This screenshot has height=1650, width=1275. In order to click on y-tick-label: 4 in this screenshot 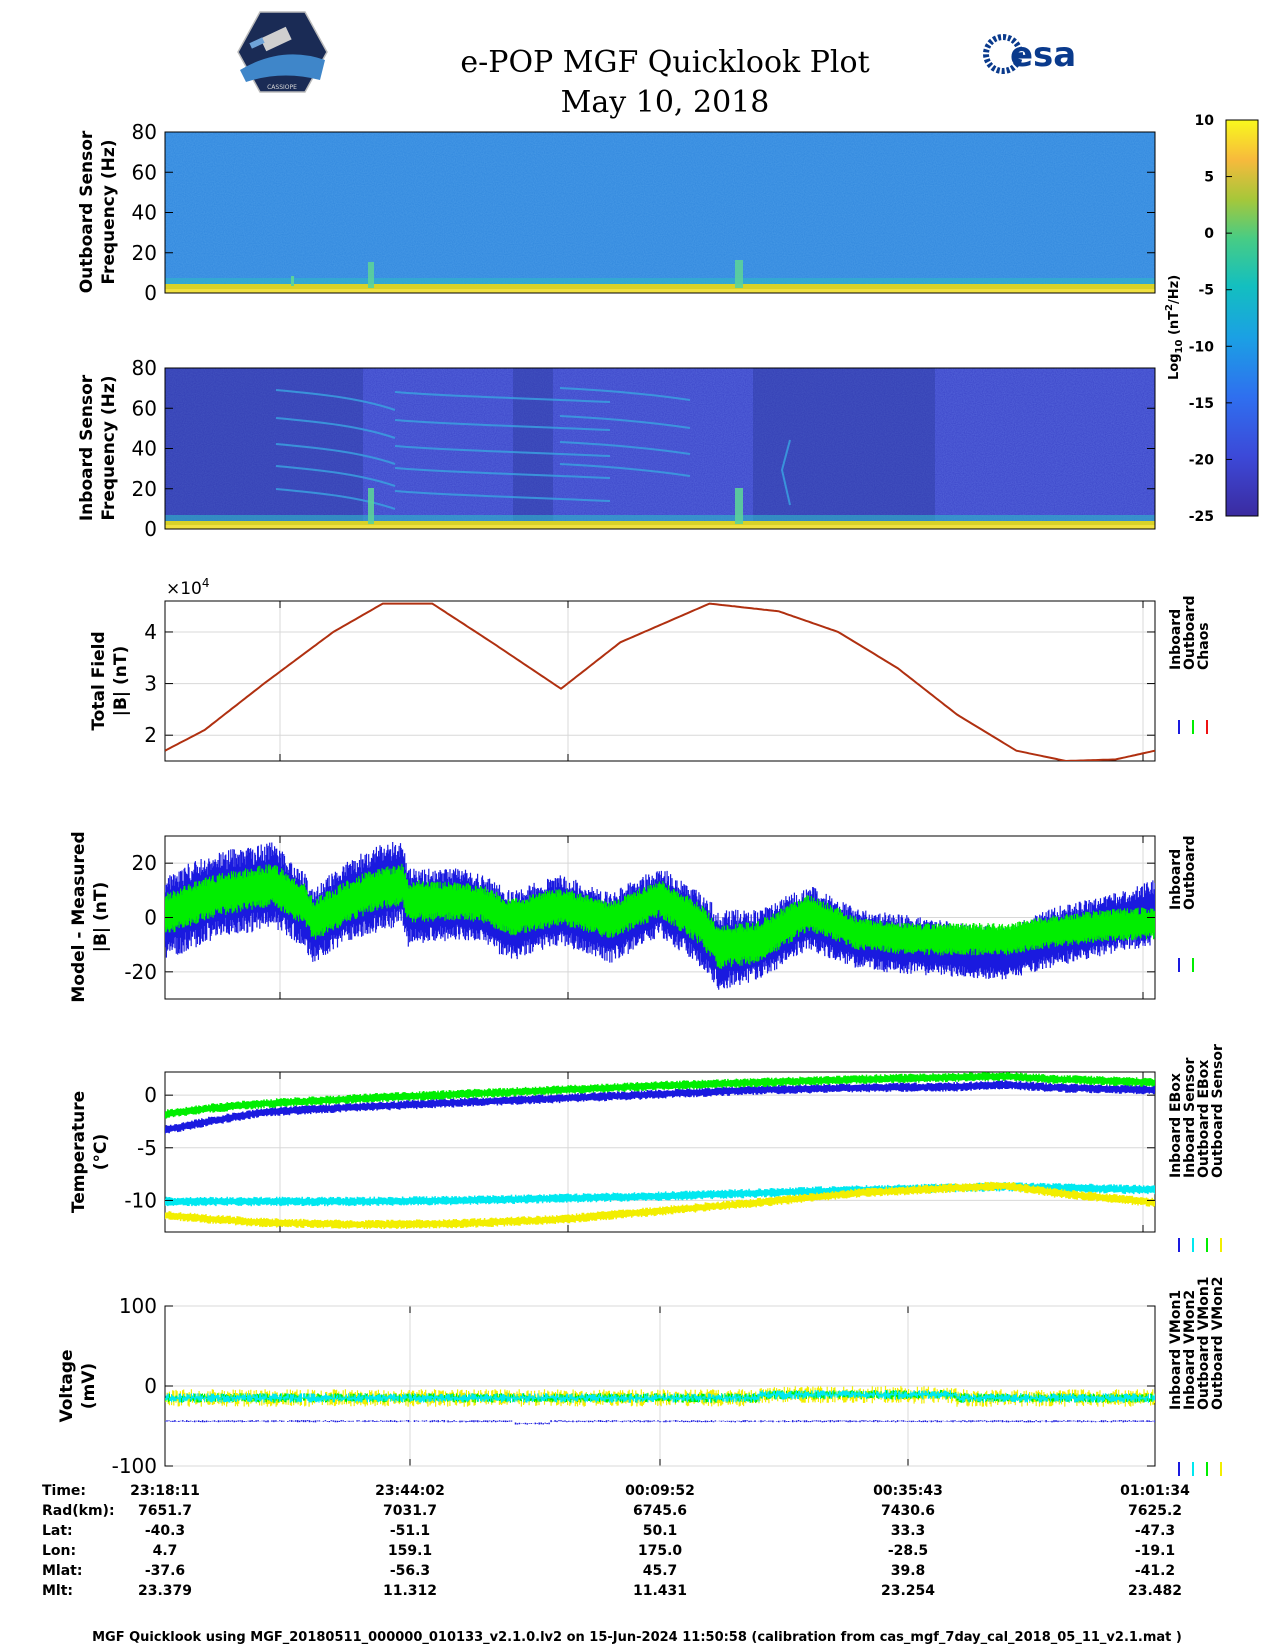, I will do `click(150, 632)`.